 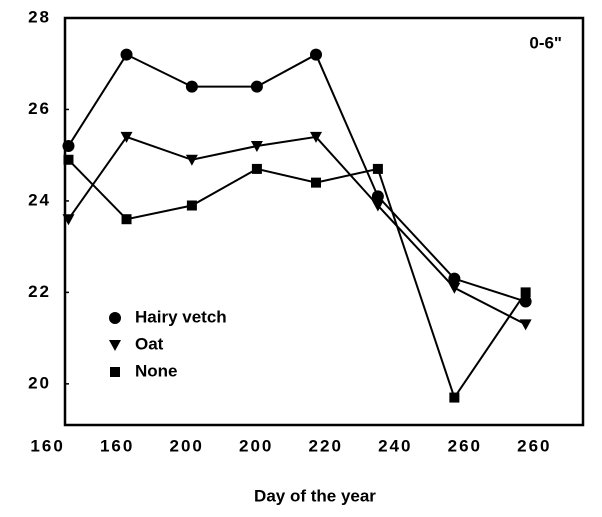 I want to click on annotation: 0-6", so click(x=545, y=42).